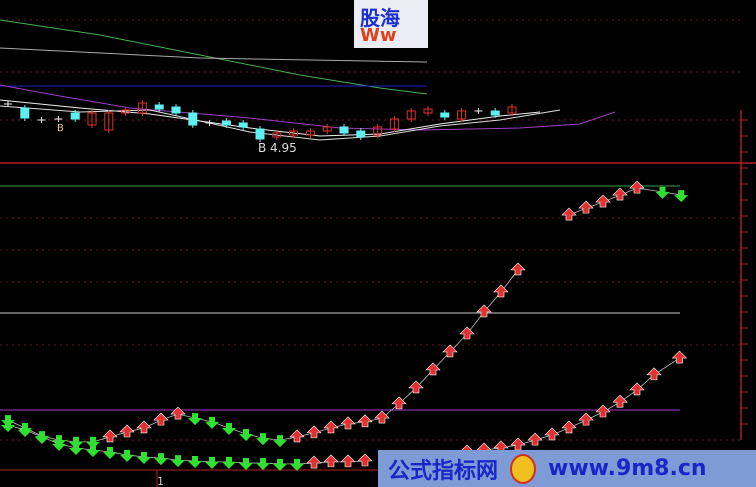 Image resolution: width=756 pixels, height=487 pixels. What do you see at coordinates (186, 444) in the screenshot?
I see `indicator-line` at bounding box center [186, 444].